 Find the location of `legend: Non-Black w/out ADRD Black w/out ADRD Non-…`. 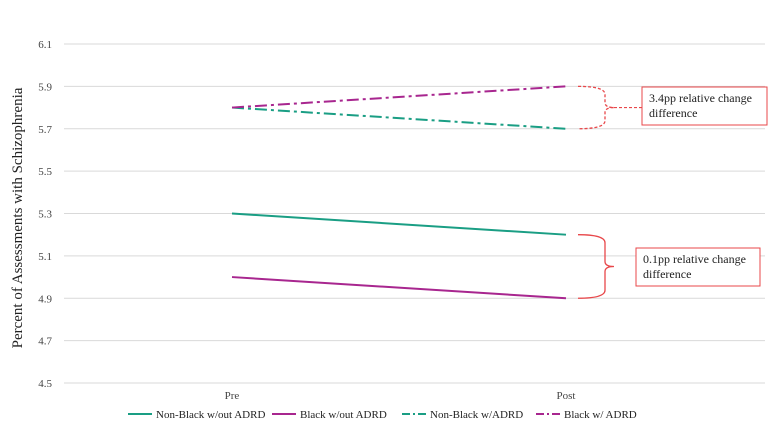

legend: Non-Black w/out ADRD Black w/out ADRD Non-… is located at coordinates (382, 415).